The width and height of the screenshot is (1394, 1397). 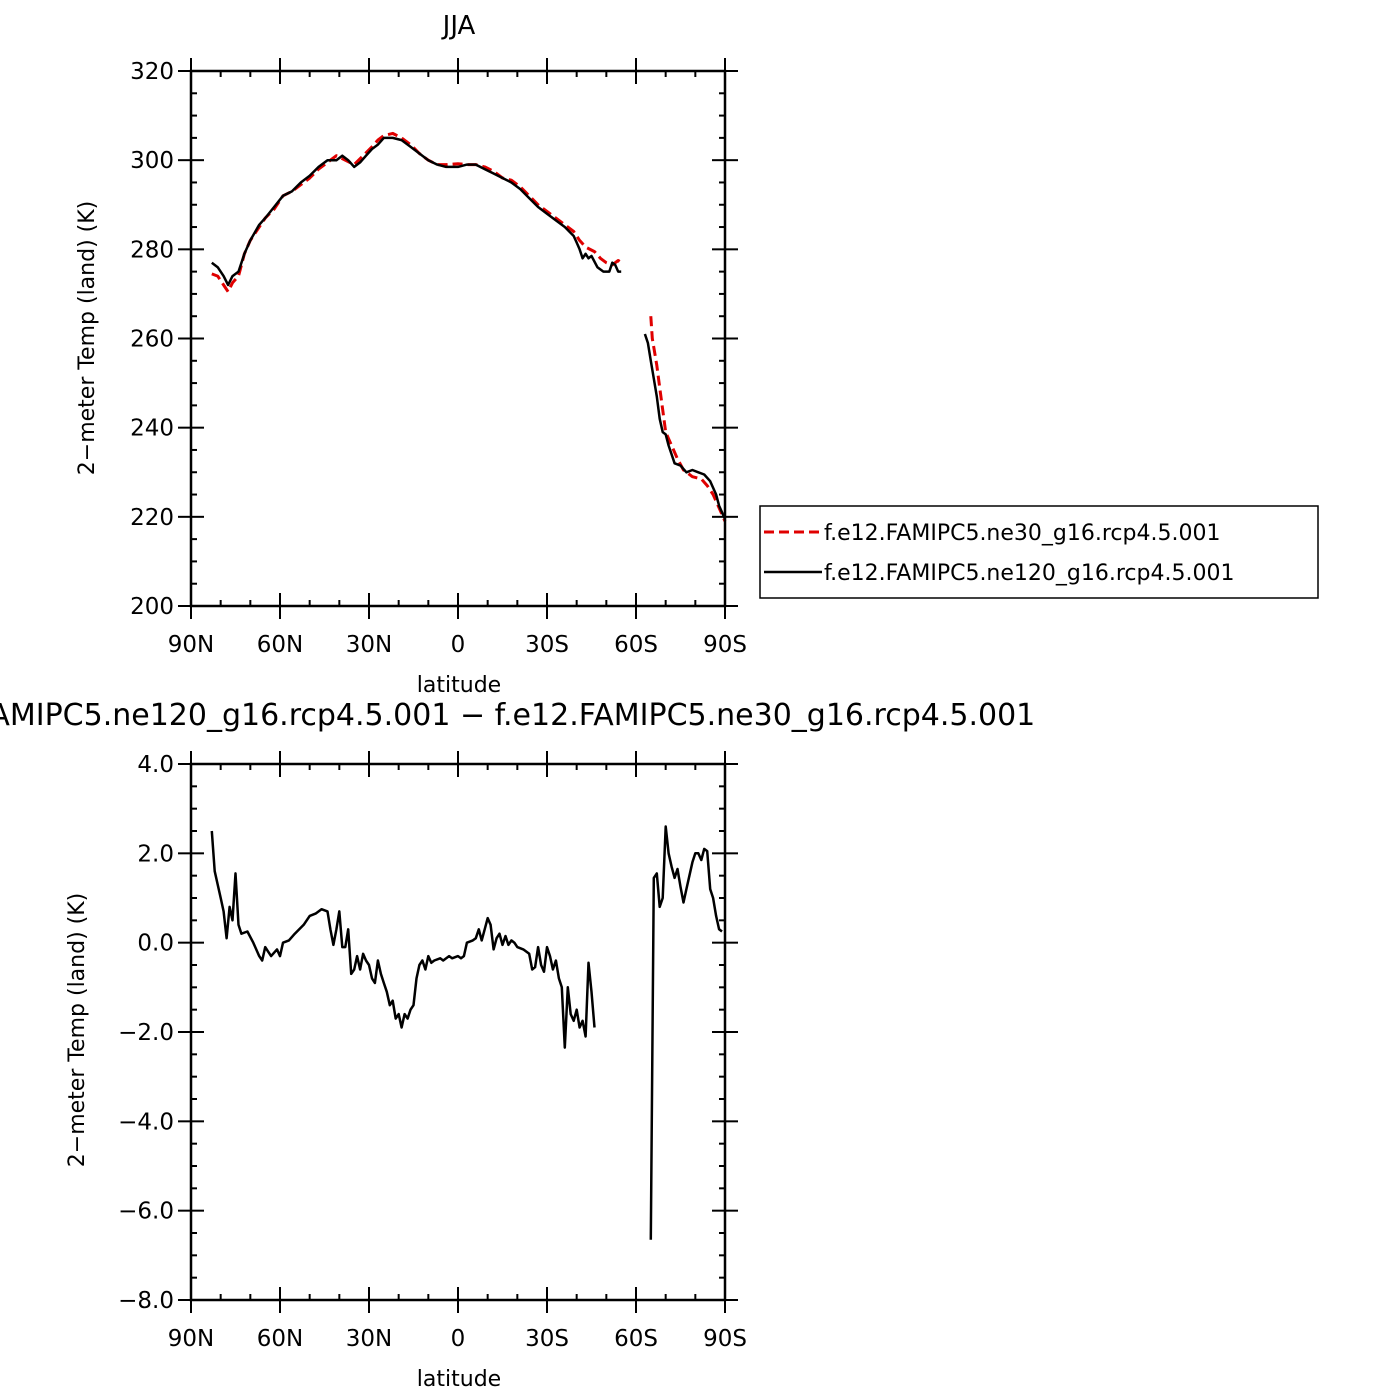 What do you see at coordinates (458, 26) in the screenshot?
I see `top-chart-title: JJA` at bounding box center [458, 26].